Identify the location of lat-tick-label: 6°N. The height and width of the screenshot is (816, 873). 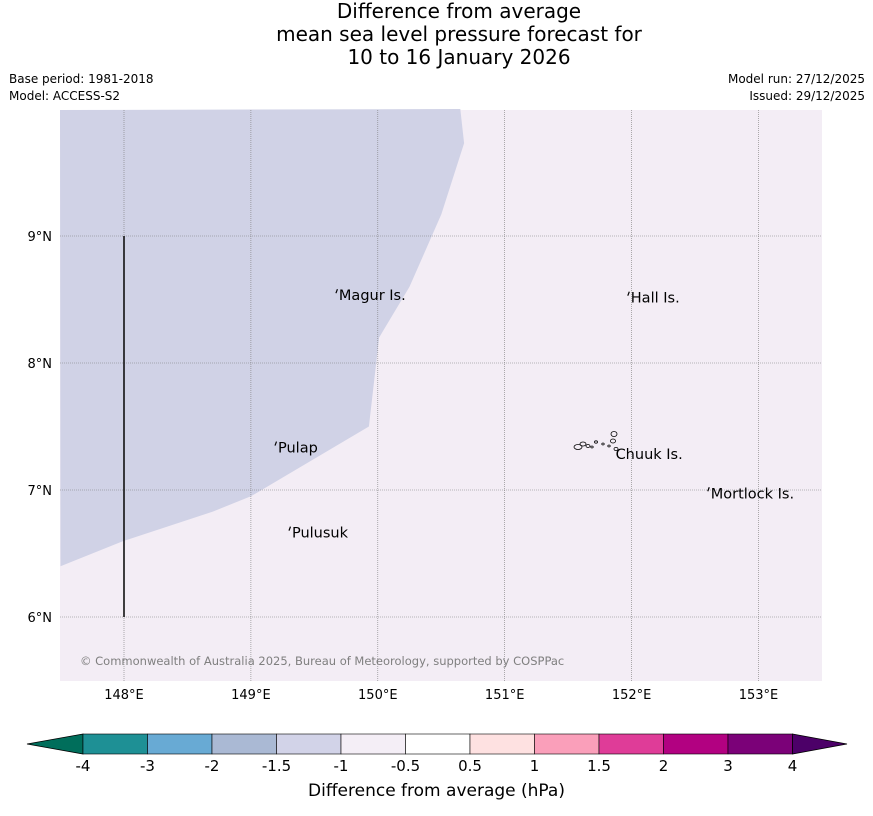
(40, 618).